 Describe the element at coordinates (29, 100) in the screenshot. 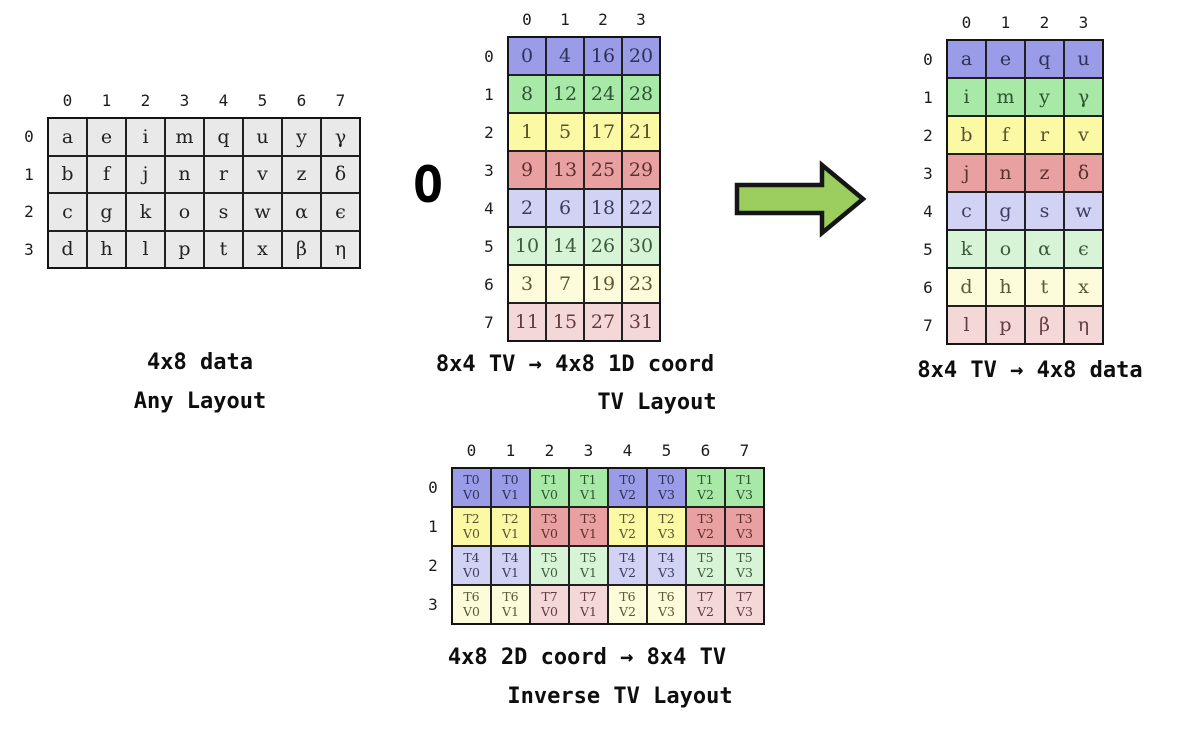

I see `corner` at that location.